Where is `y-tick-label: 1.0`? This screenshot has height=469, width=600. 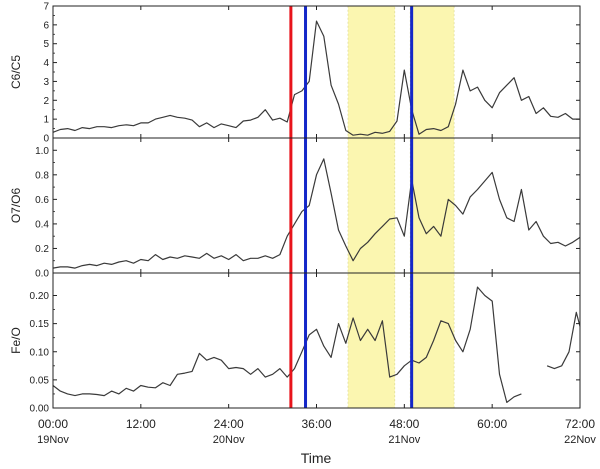 y-tick-label: 1.0 is located at coordinates (42, 151).